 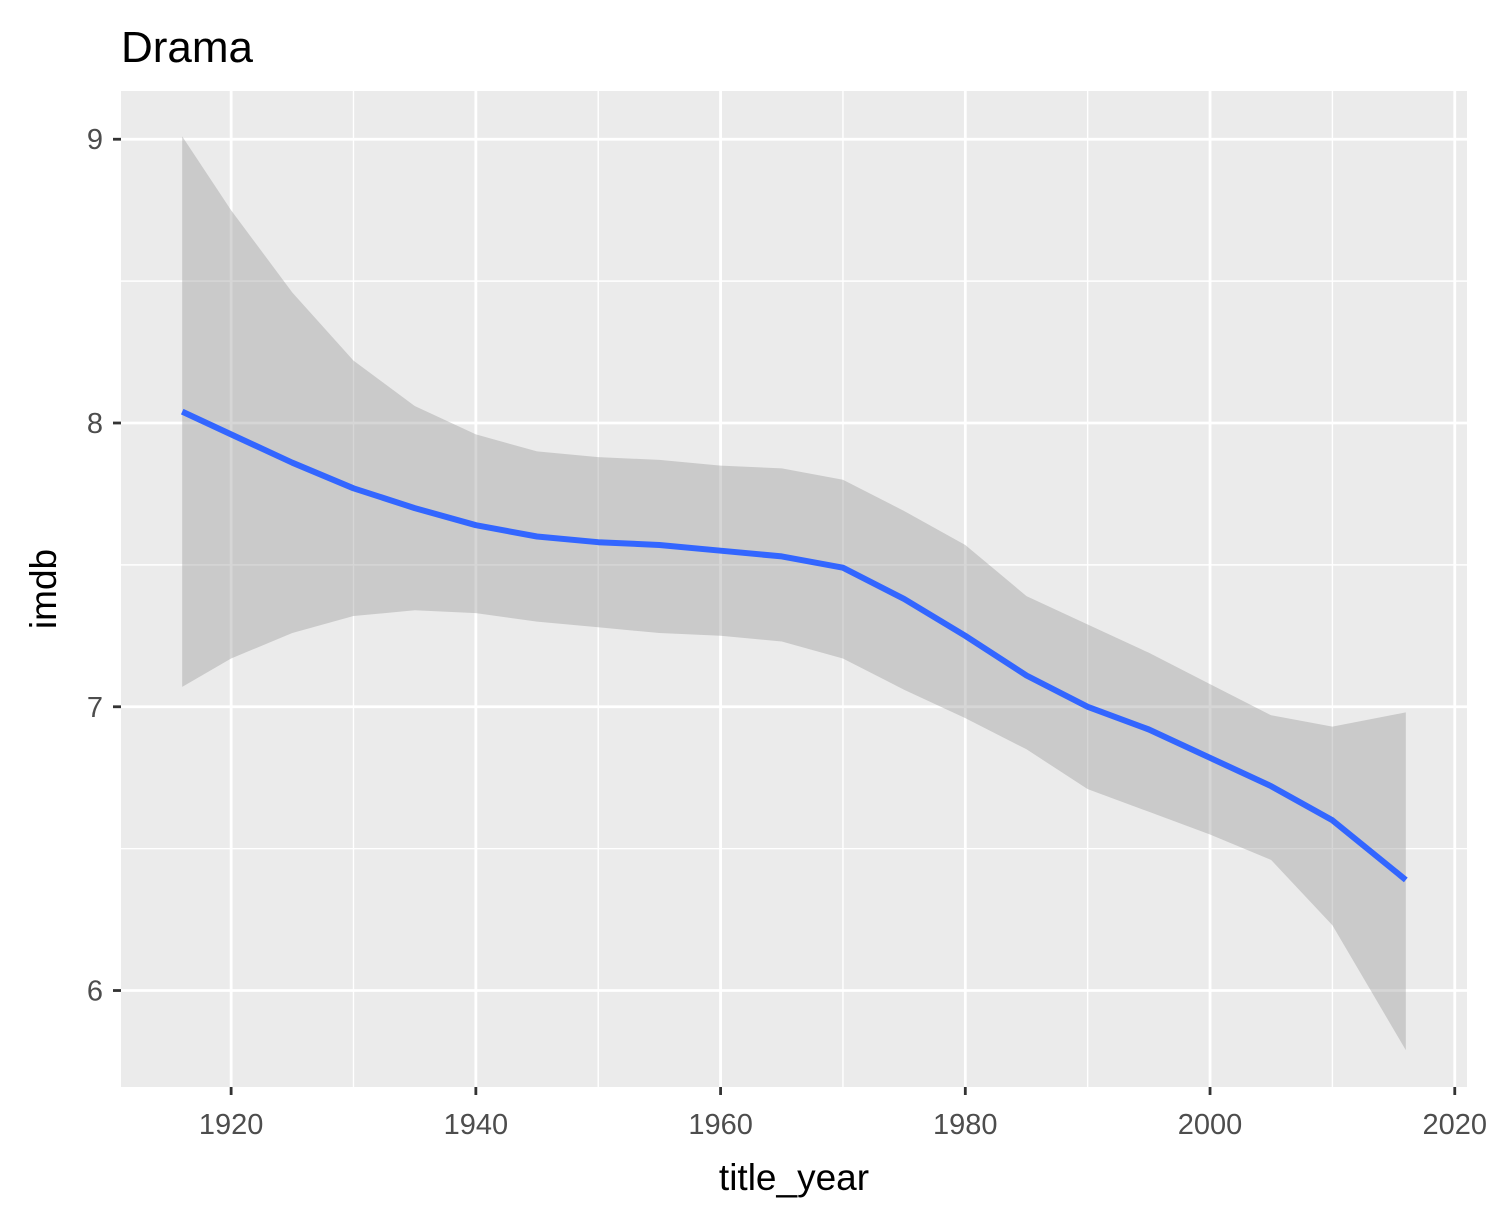 I want to click on x-tick-label: 1940, so click(x=476, y=1125).